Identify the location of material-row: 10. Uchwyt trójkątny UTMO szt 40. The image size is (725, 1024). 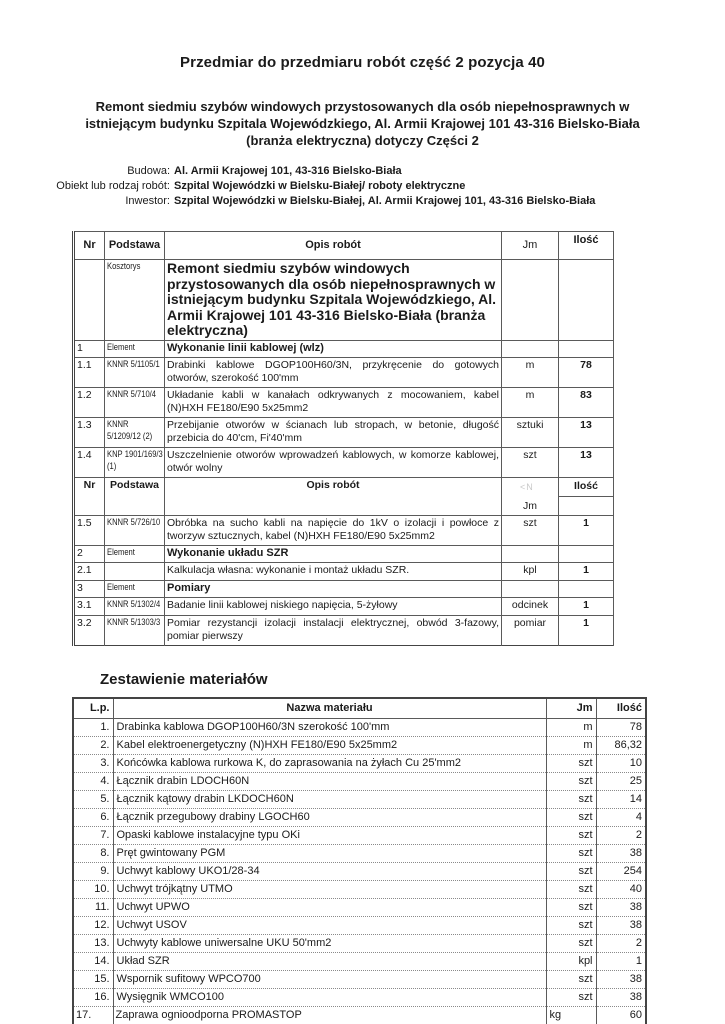
(359, 888).